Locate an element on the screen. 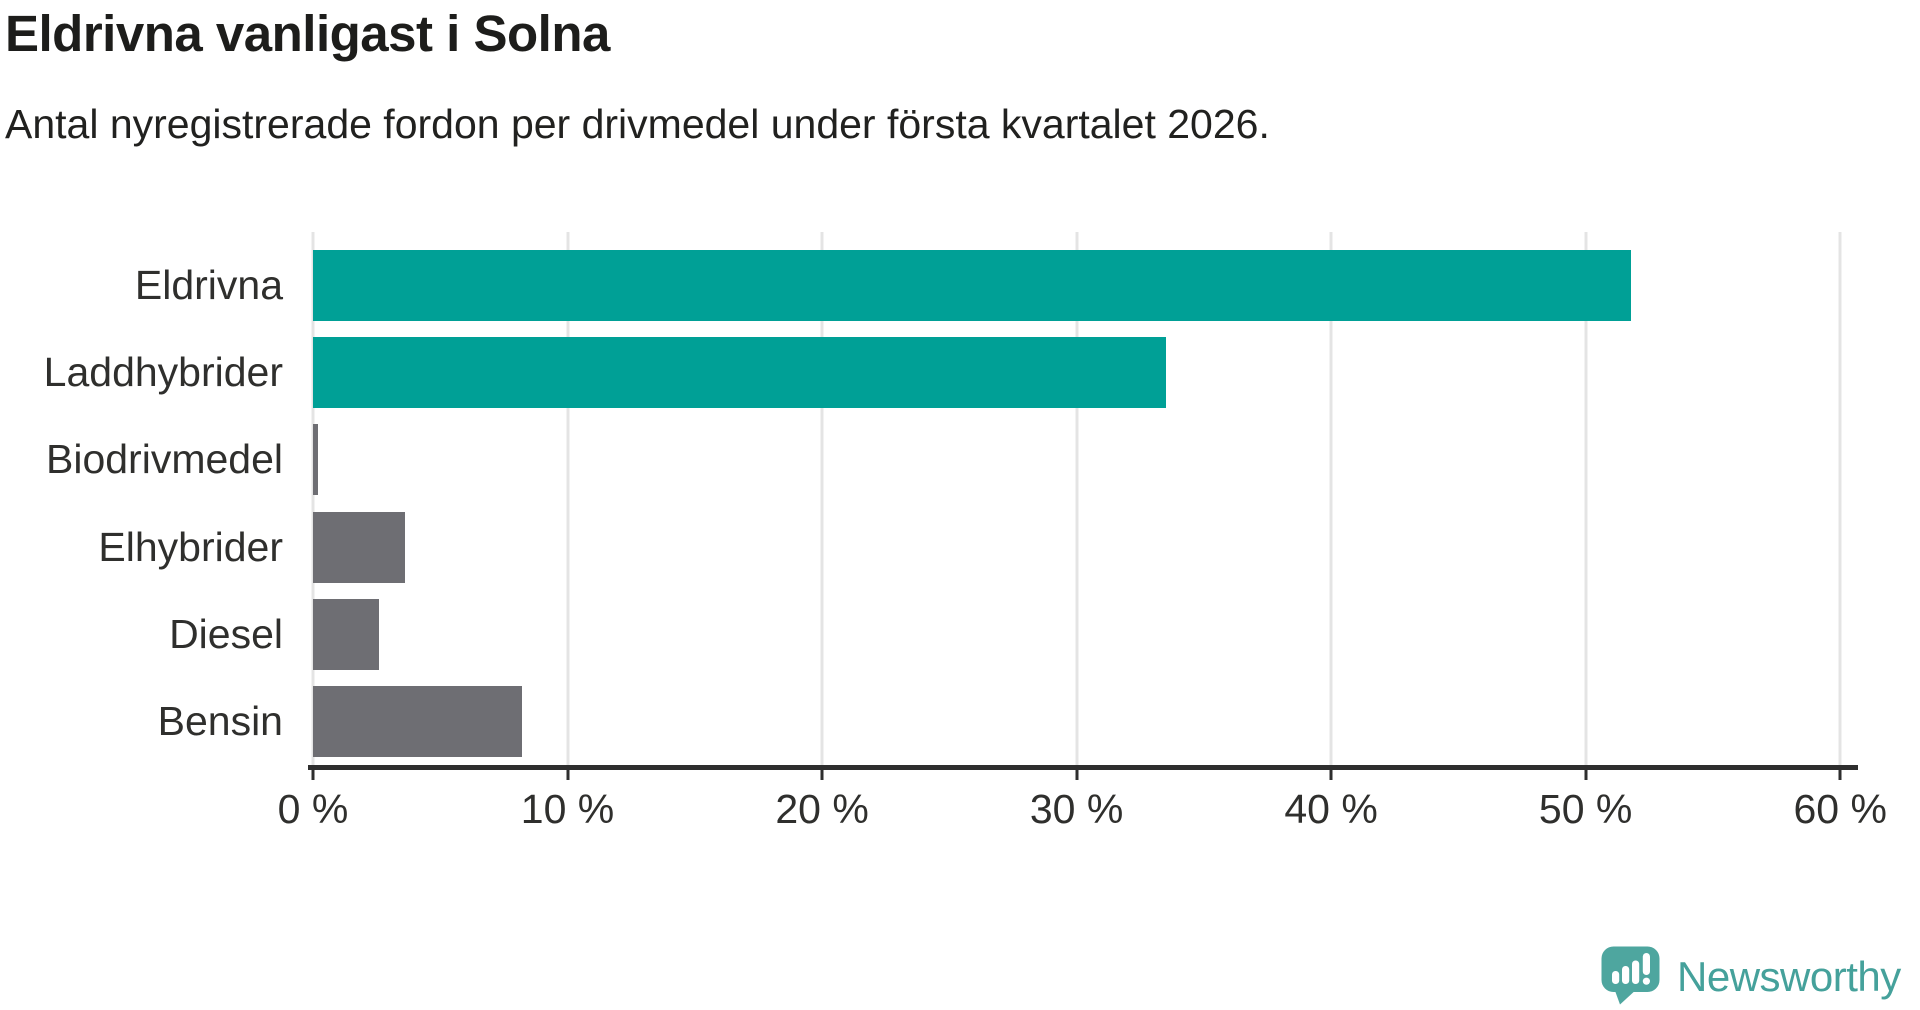 Image resolution: width=1920 pixels, height=1010 pixels. x-tick-label-0: 0 % is located at coordinates (313, 809).